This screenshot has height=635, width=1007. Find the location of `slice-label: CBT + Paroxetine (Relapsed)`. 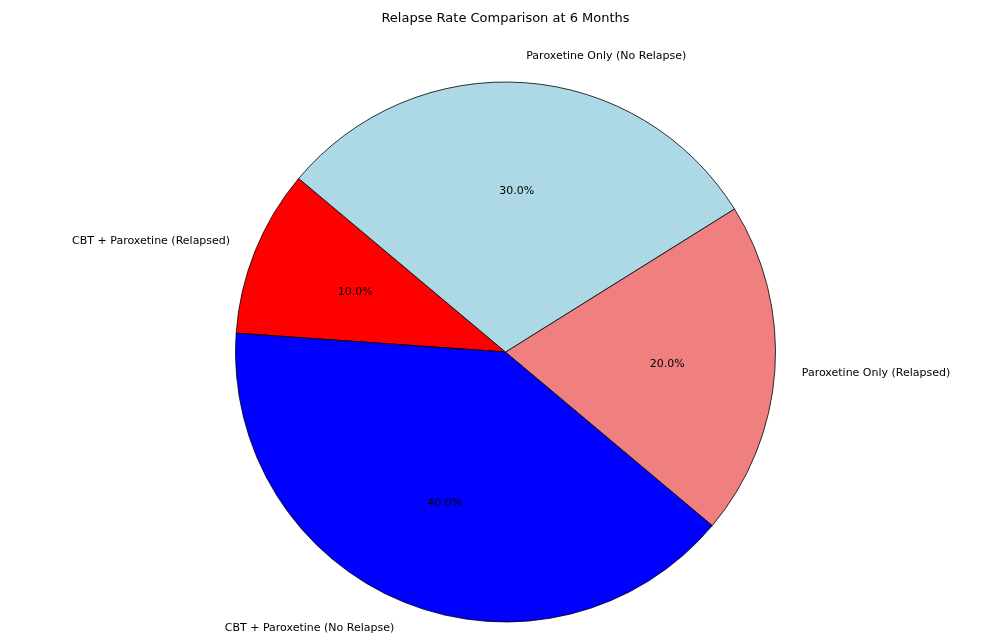

slice-label: CBT + Paroxetine (Relapsed) is located at coordinates (151, 241).